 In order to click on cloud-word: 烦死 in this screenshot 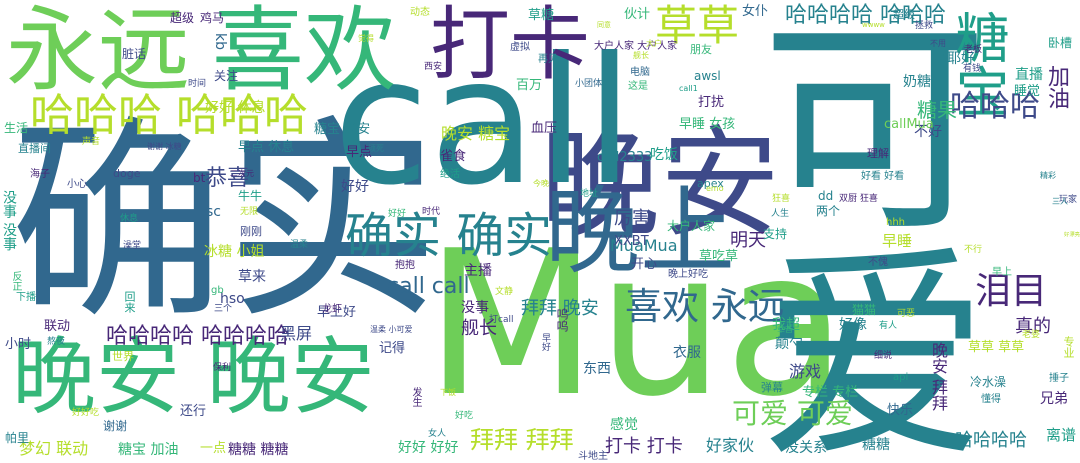, I will do `click(376, 148)`.